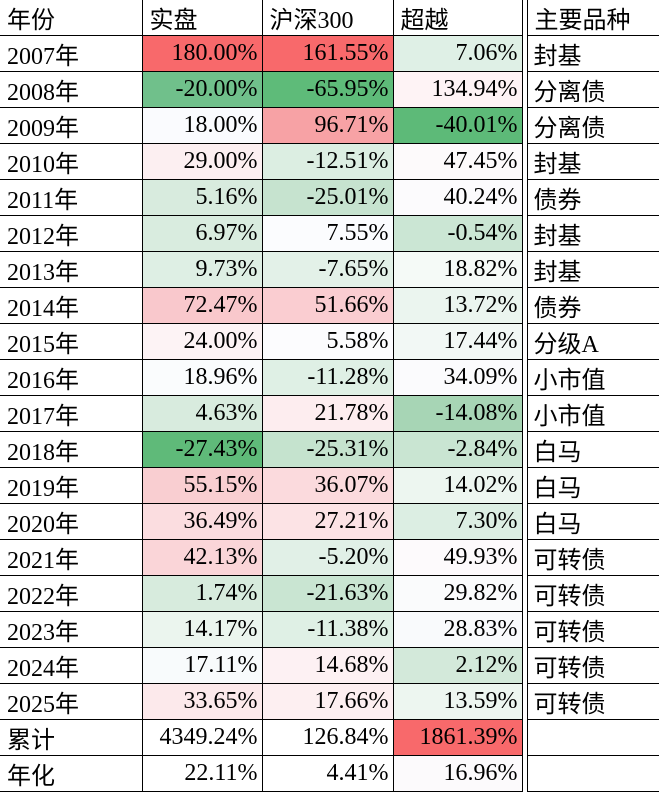  I want to click on year-cell: 2012年, so click(71, 233).